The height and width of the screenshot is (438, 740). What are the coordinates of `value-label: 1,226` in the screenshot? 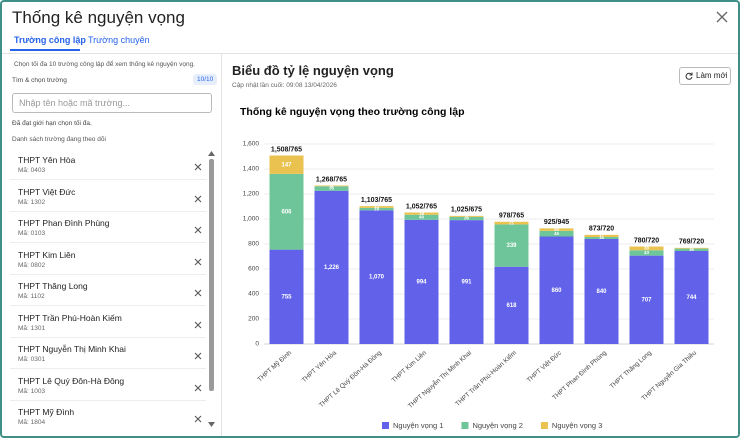 It's located at (332, 268).